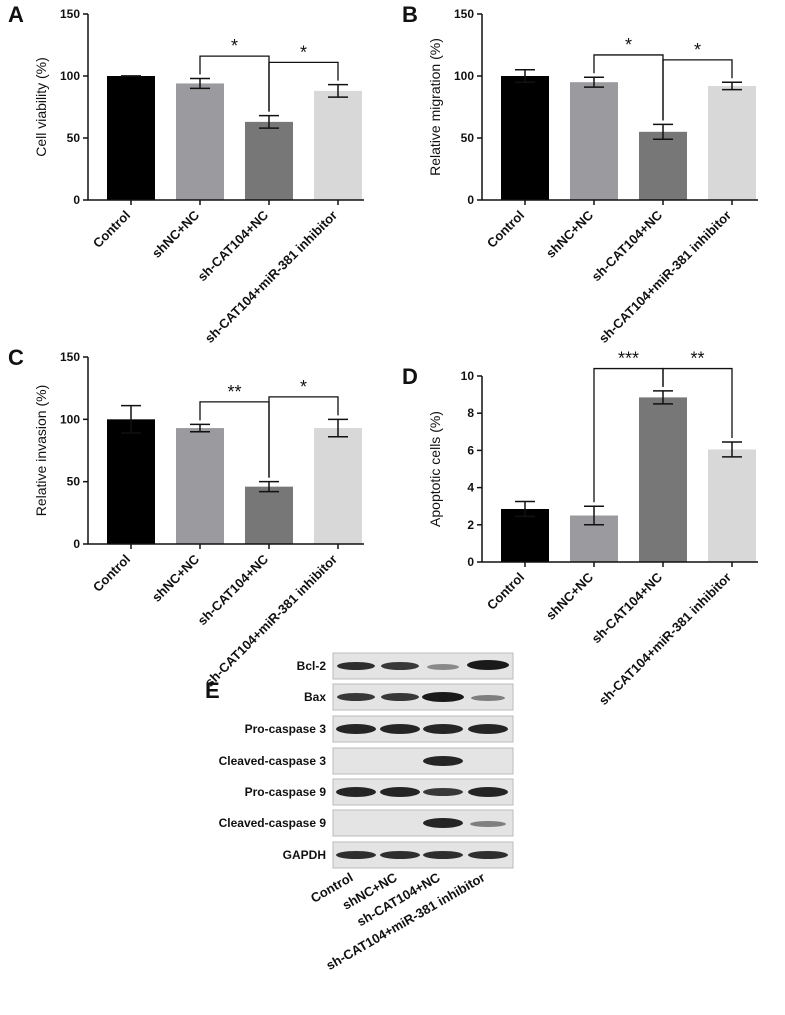 This screenshot has height=1015, width=785. I want to click on y-axis-label: Relative invasion (%), so click(41, 451).